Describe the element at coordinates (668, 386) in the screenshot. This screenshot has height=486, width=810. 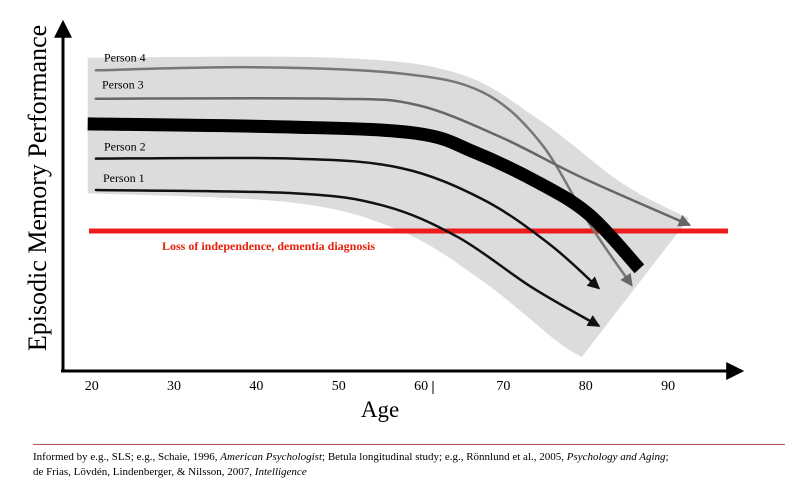
I see `x-tick-label: 90` at that location.